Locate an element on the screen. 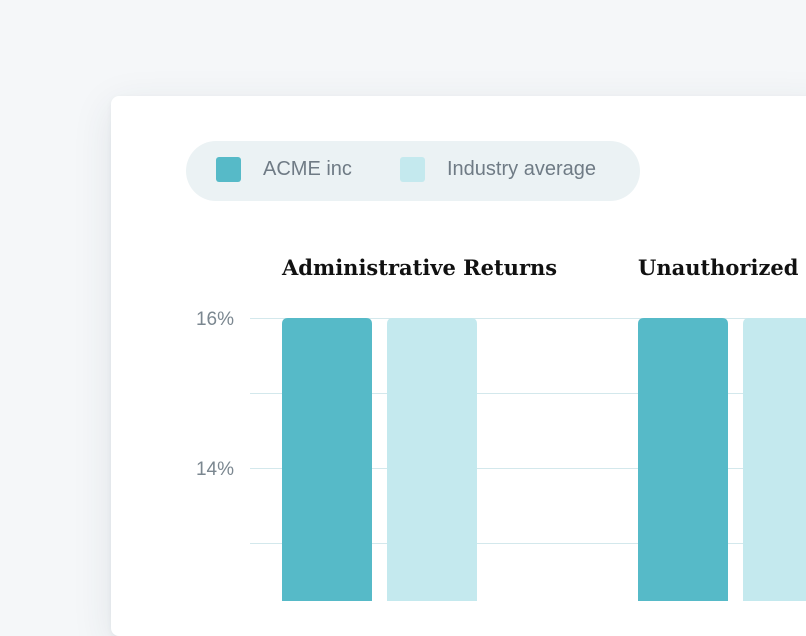 This screenshot has height=636, width=806. y-tick-label-0: 16% is located at coordinates (215, 319).